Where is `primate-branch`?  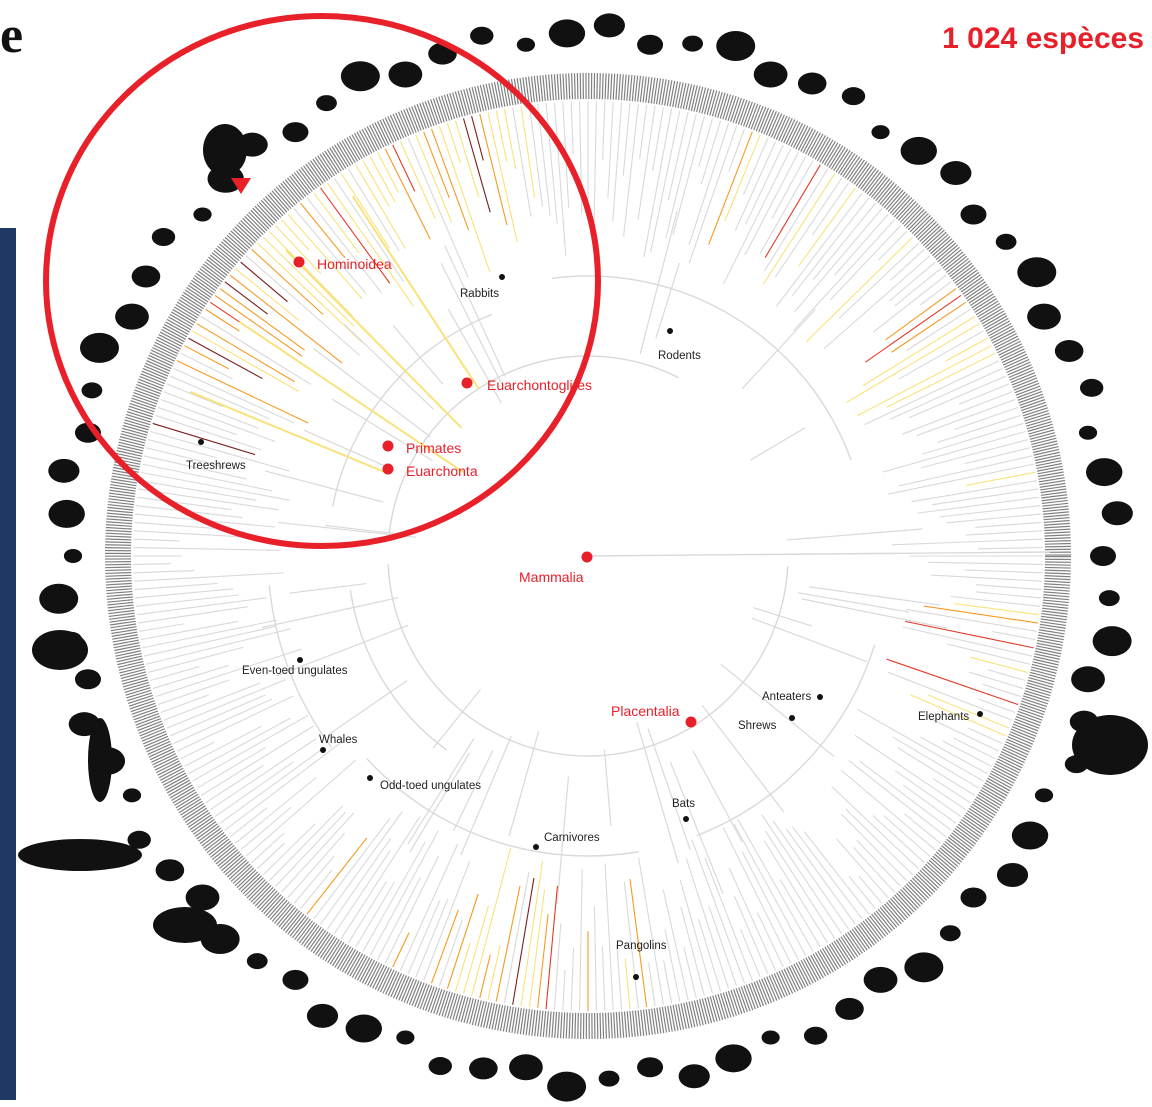 primate-branch is located at coordinates (351, 397).